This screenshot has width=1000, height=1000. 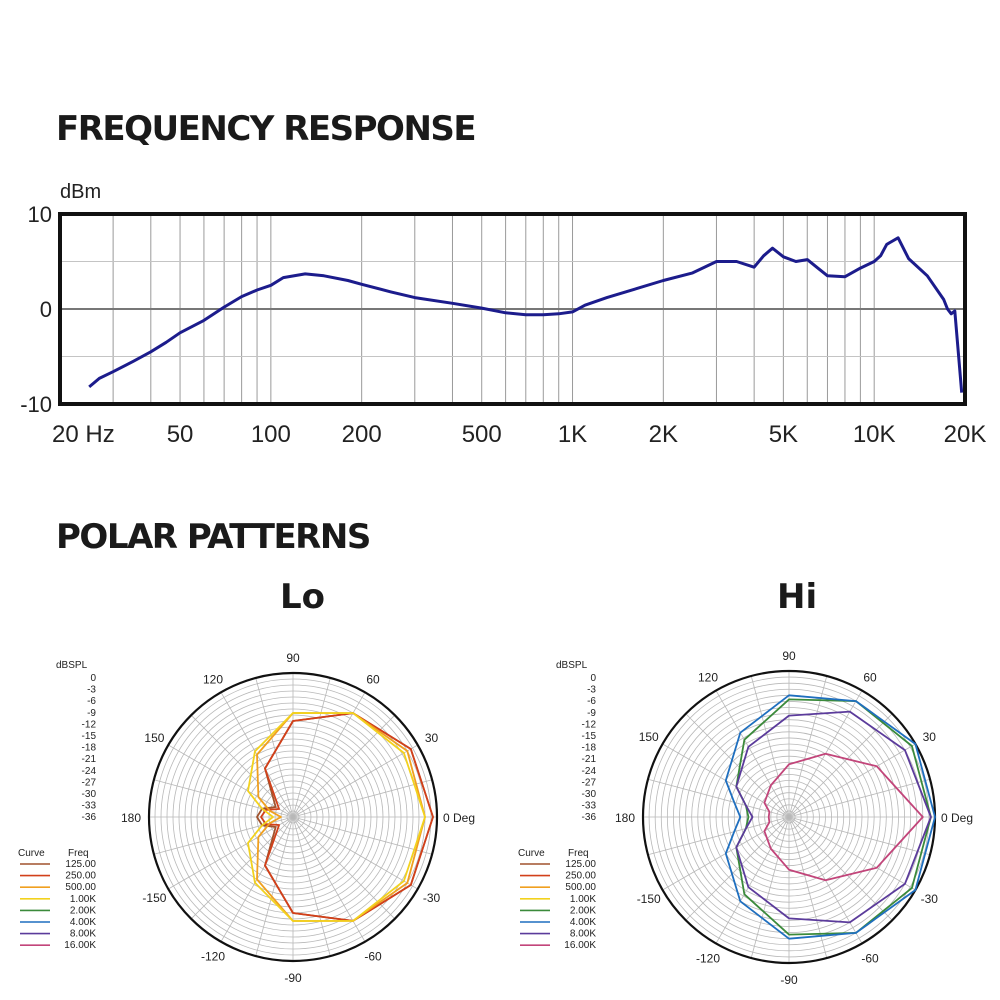 I want to click on polar-curve-16.00K, so click(x=843, y=817).